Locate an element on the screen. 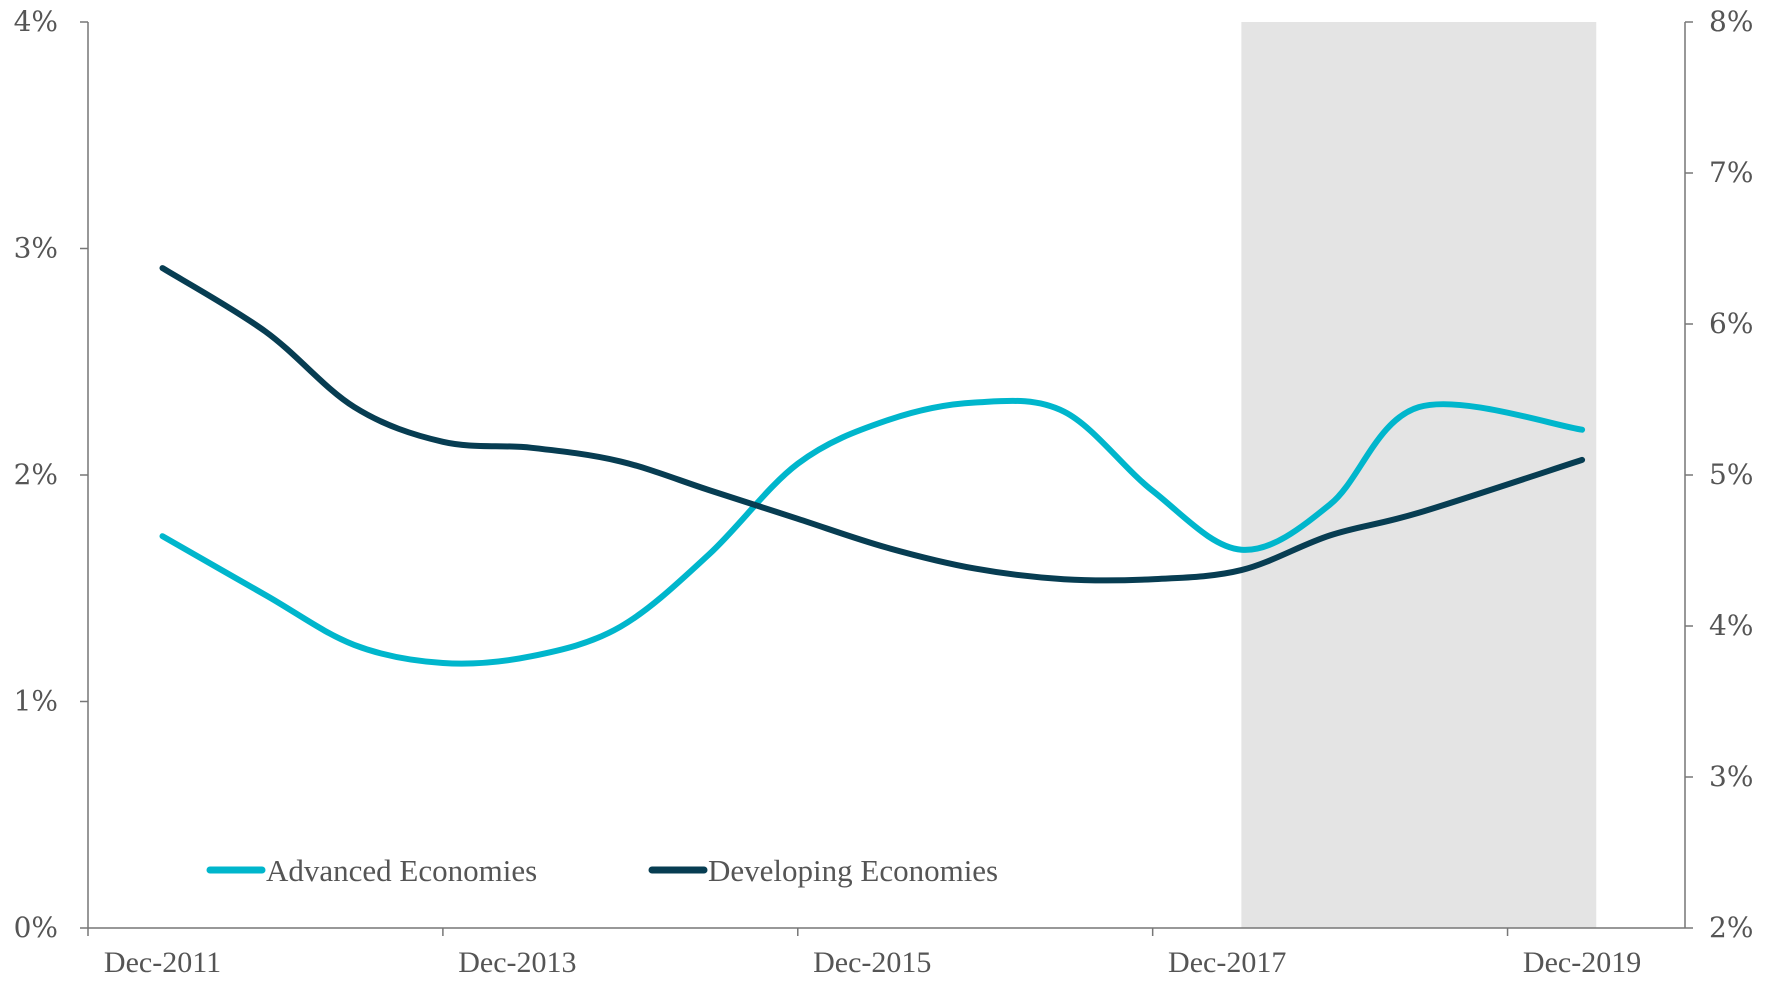 This screenshot has width=1766, height=986. right-tick-label: 4% is located at coordinates (1731, 625).